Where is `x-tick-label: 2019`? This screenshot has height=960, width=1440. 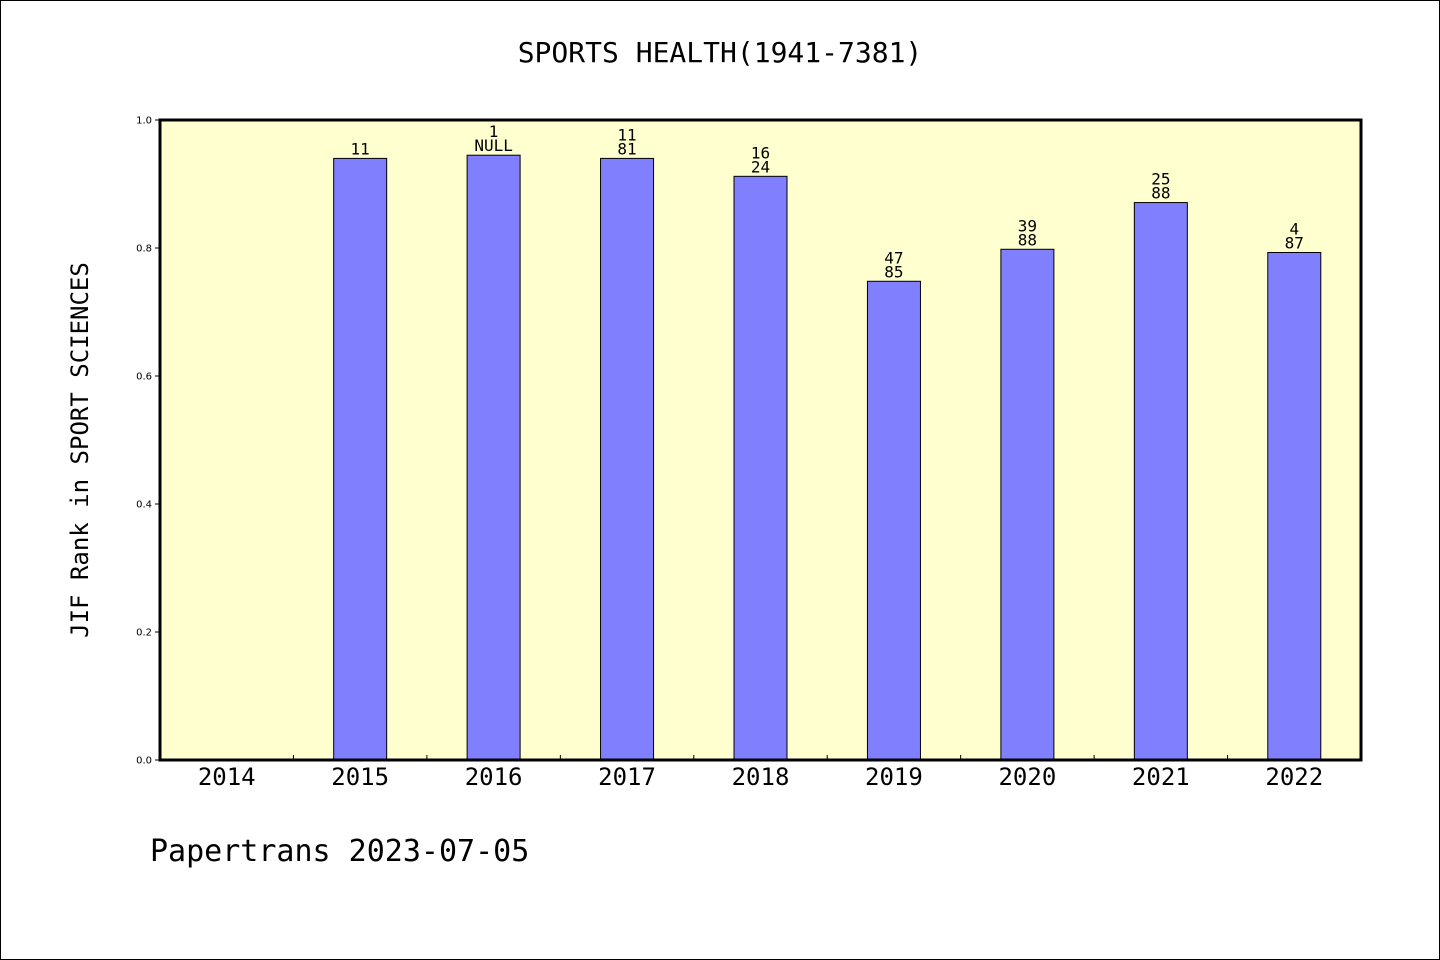
x-tick-label: 2019 is located at coordinates (894, 777).